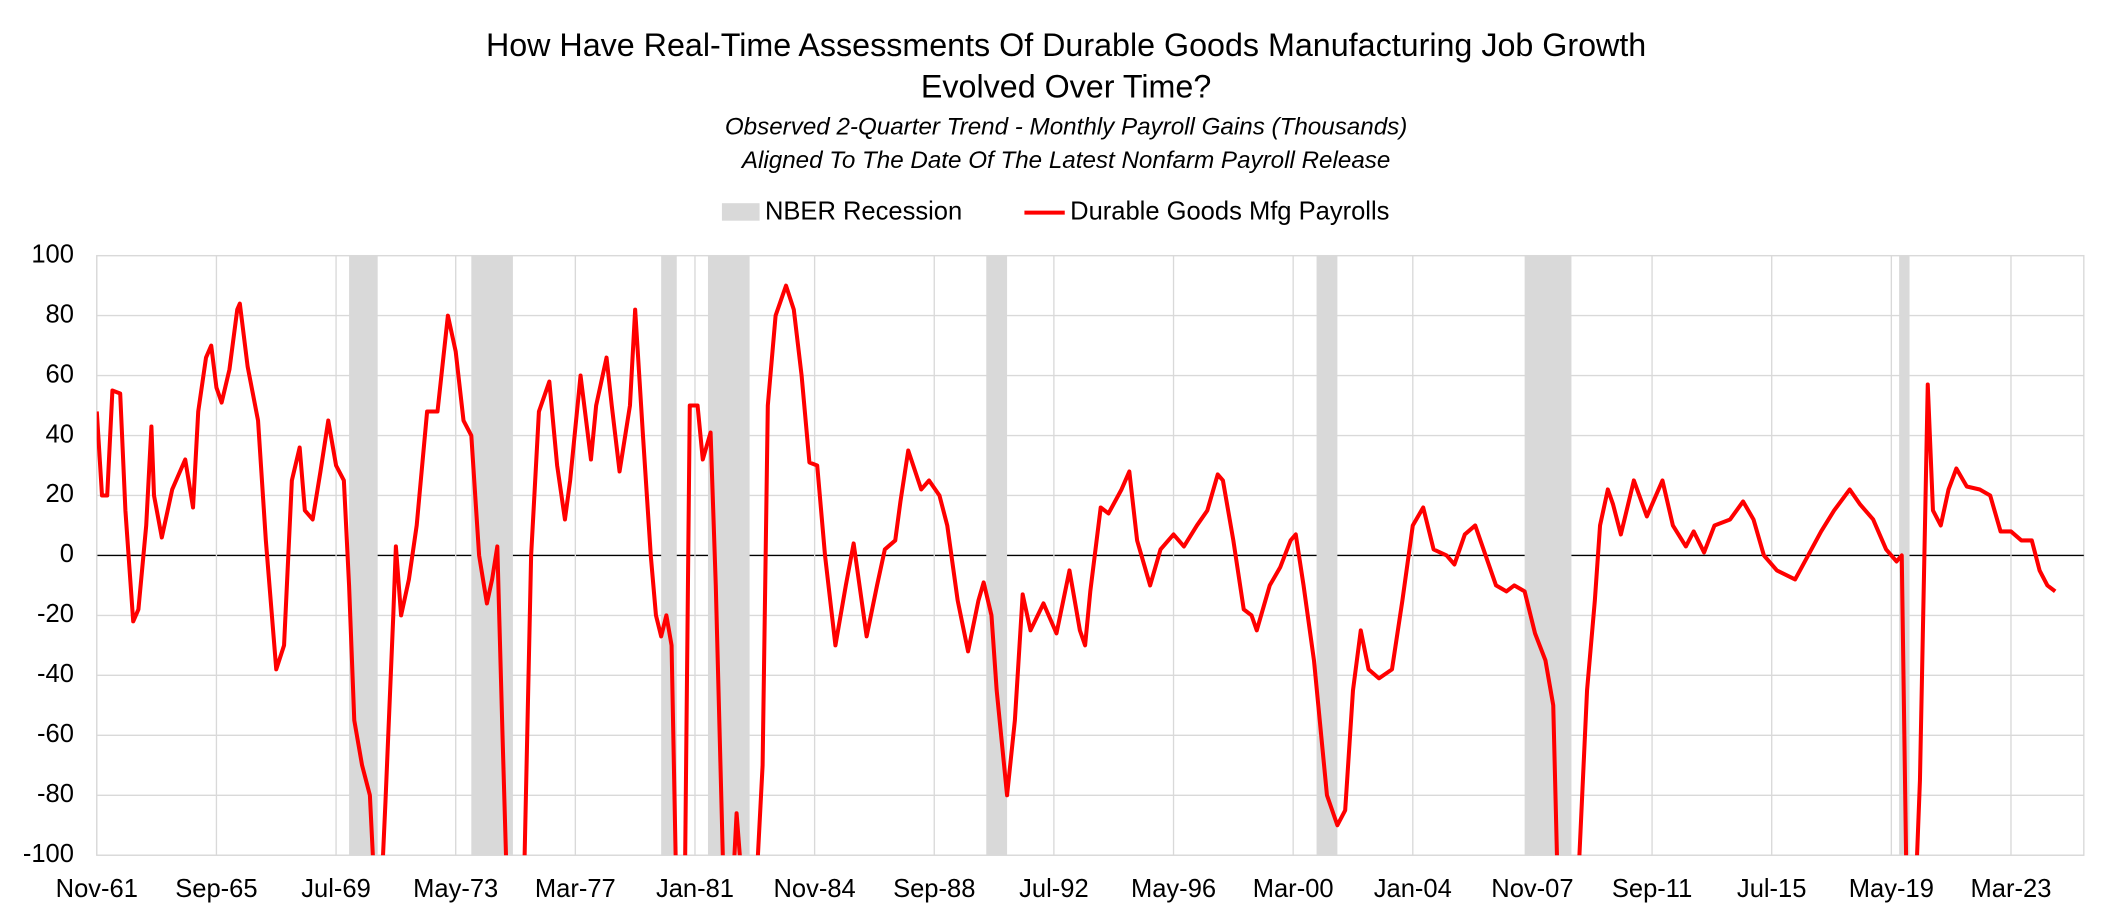 Image resolution: width=2108 pixels, height=924 pixels. I want to click on y-tick-label: 0, so click(67, 554).